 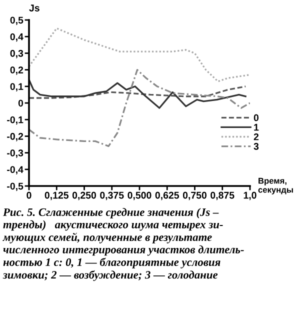 I want to click on x-tick-label: 0,875, so click(x=222, y=196).